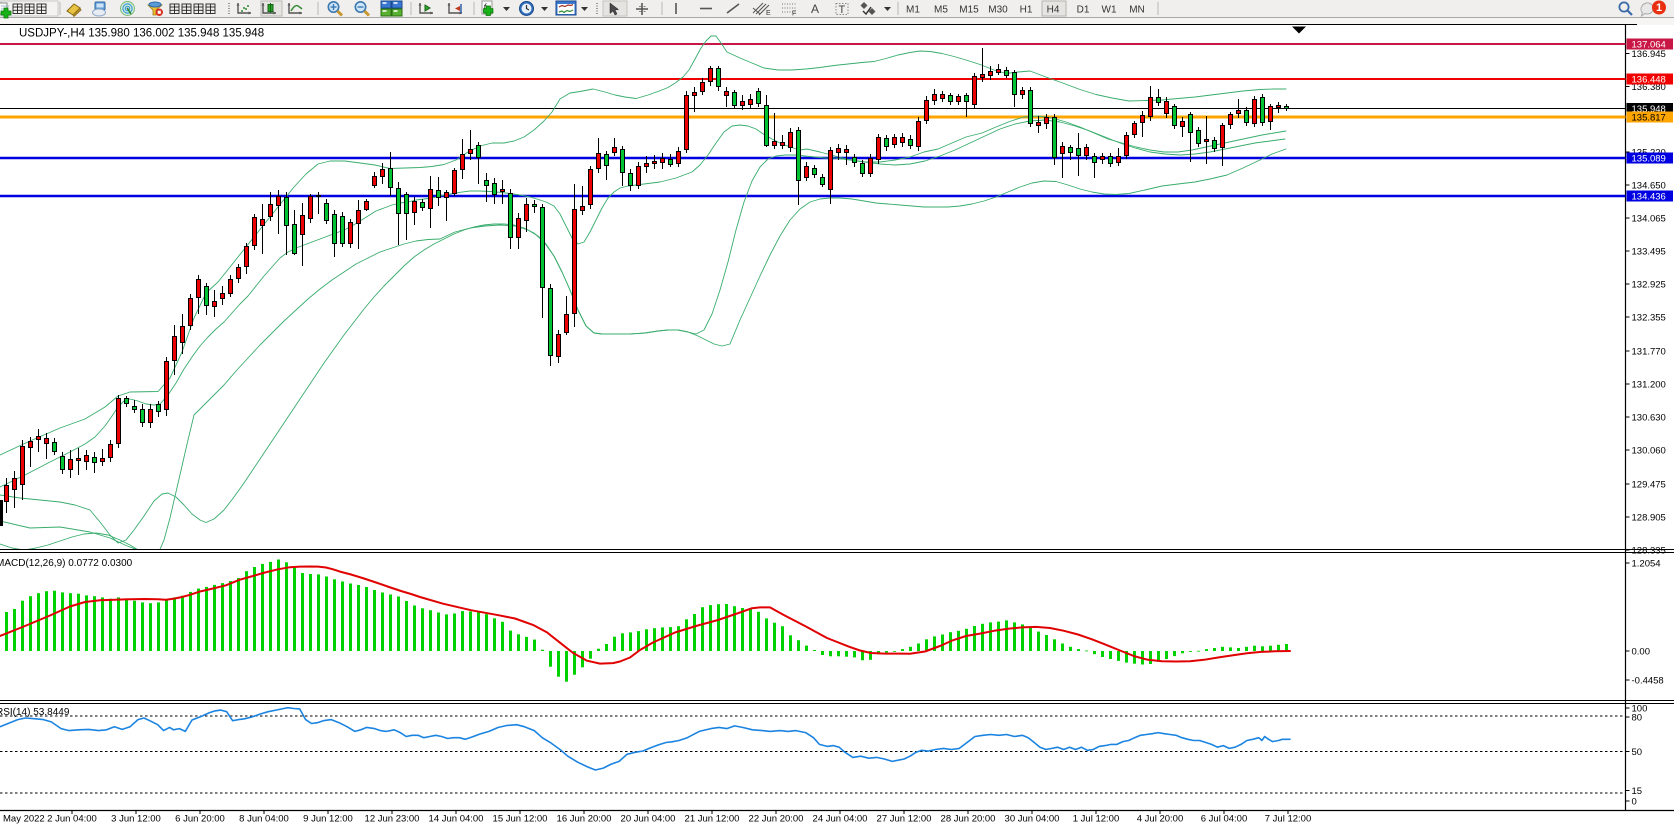  What do you see at coordinates (1096, 819) in the screenshot?
I see `svg-text: 1 Jul 12:00` at bounding box center [1096, 819].